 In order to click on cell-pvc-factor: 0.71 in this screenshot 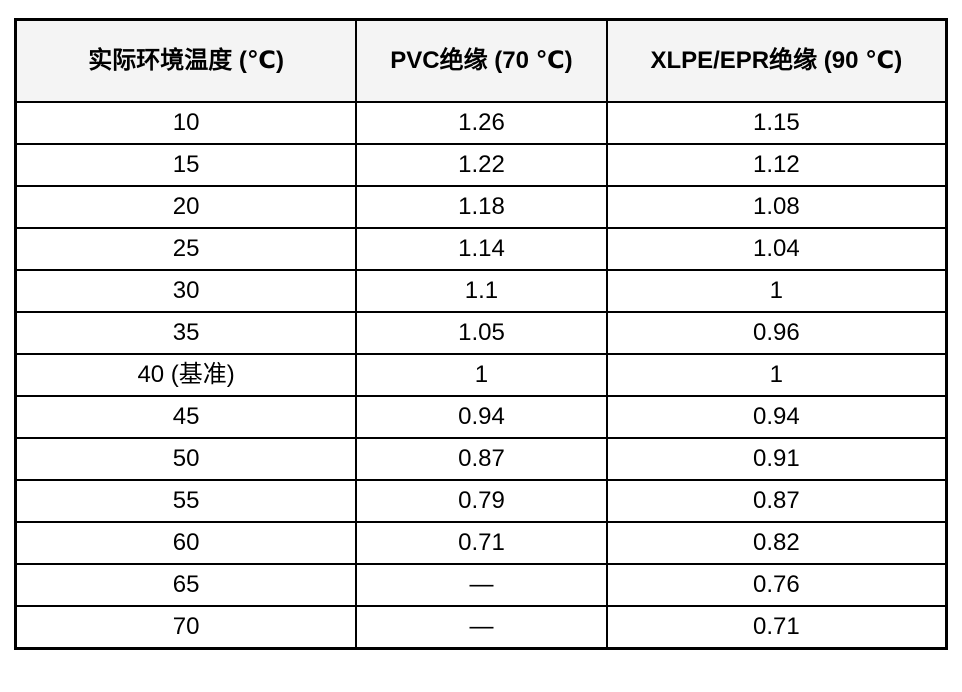, I will do `click(481, 543)`.